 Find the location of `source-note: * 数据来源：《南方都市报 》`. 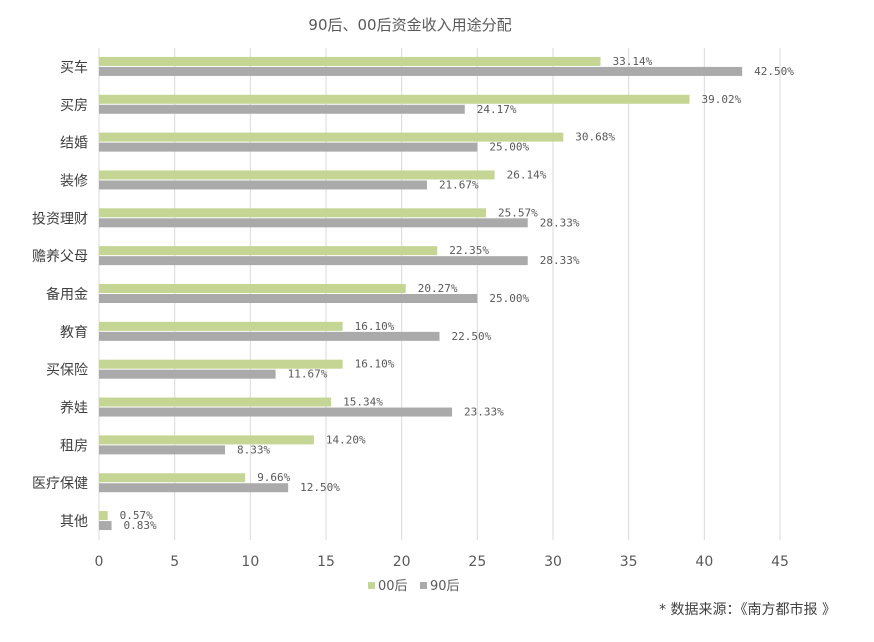

source-note: * 数据来源：《南方都市报 》 is located at coordinates (747, 609).